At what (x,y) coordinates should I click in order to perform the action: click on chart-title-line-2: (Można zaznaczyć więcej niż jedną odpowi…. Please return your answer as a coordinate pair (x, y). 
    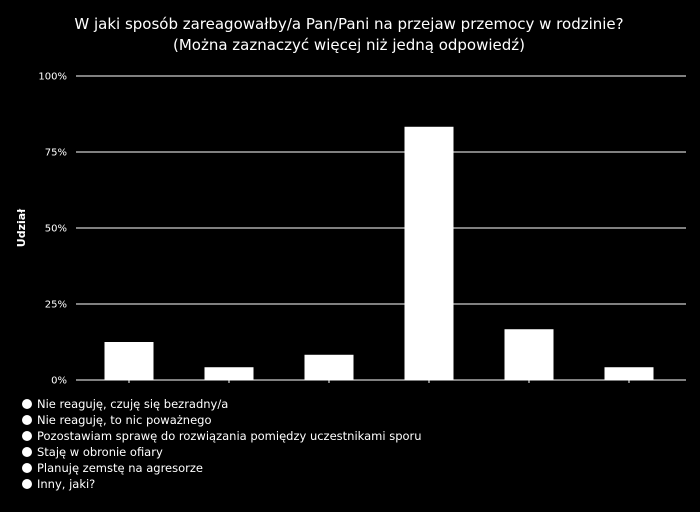
    Looking at the image, I should click on (349, 45).